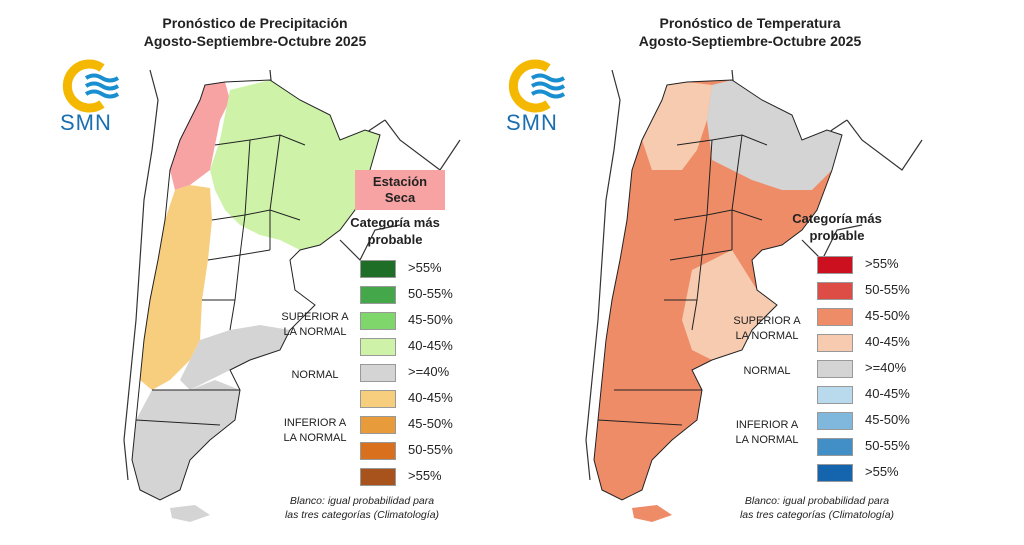  I want to click on dry-season-badge: Estación Seca, so click(400, 190).